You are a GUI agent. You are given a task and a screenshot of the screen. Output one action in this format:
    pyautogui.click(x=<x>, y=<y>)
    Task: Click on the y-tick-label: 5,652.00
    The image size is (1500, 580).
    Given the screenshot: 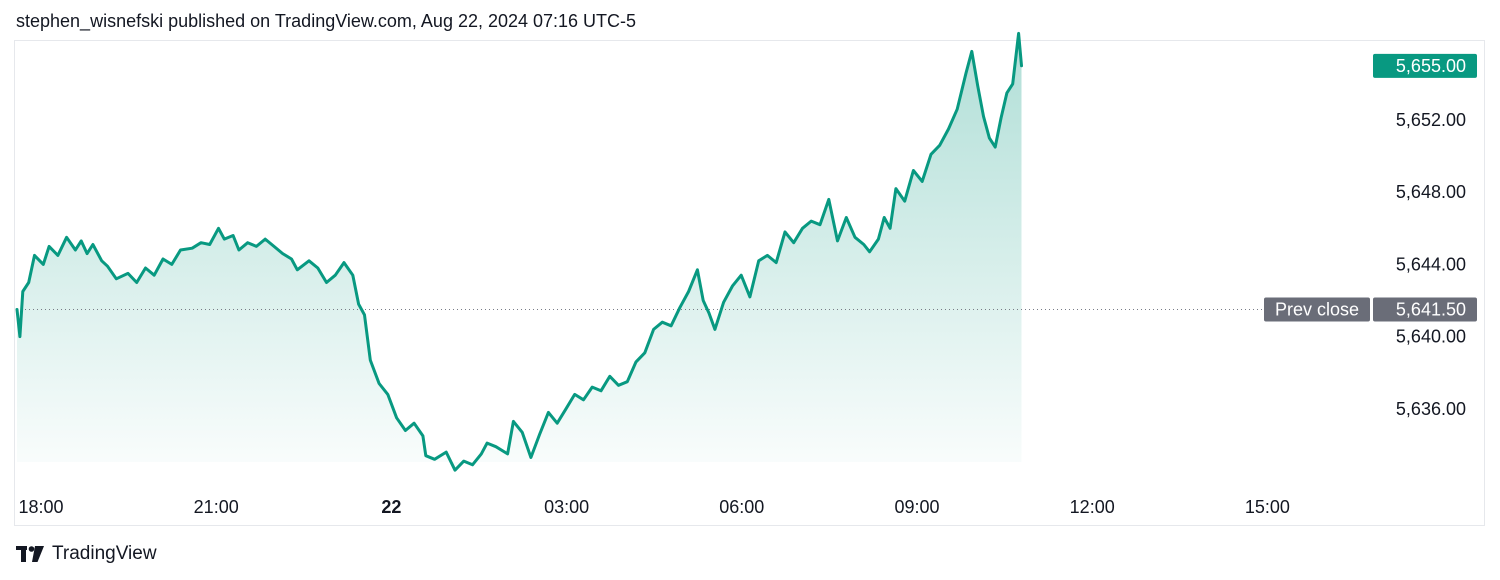 What is the action you would take?
    pyautogui.click(x=1431, y=120)
    